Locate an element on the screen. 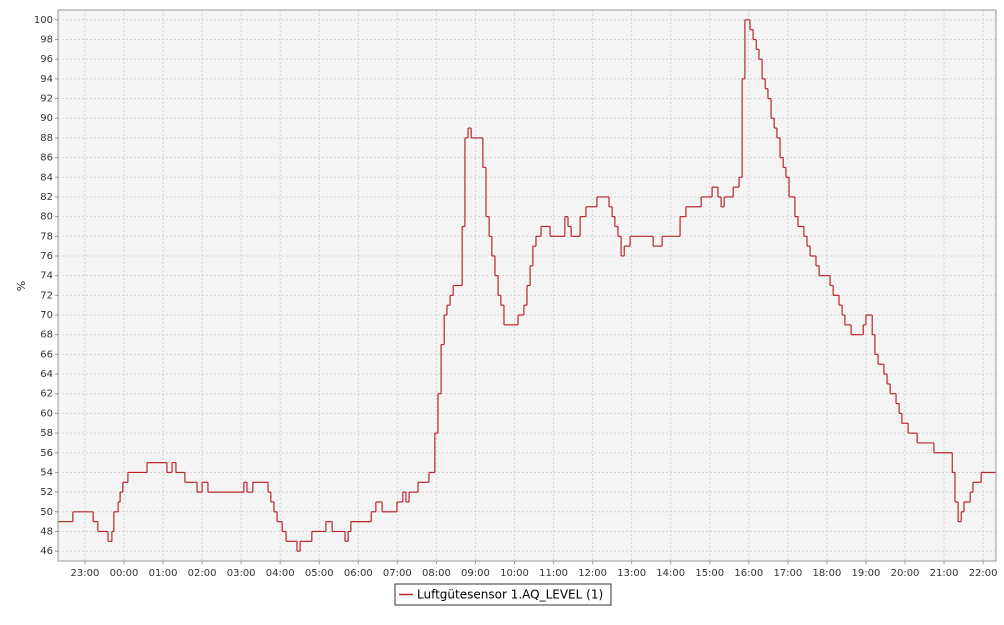 This screenshot has height=625, width=1004. x-tick-label: 09:00 is located at coordinates (475, 573).